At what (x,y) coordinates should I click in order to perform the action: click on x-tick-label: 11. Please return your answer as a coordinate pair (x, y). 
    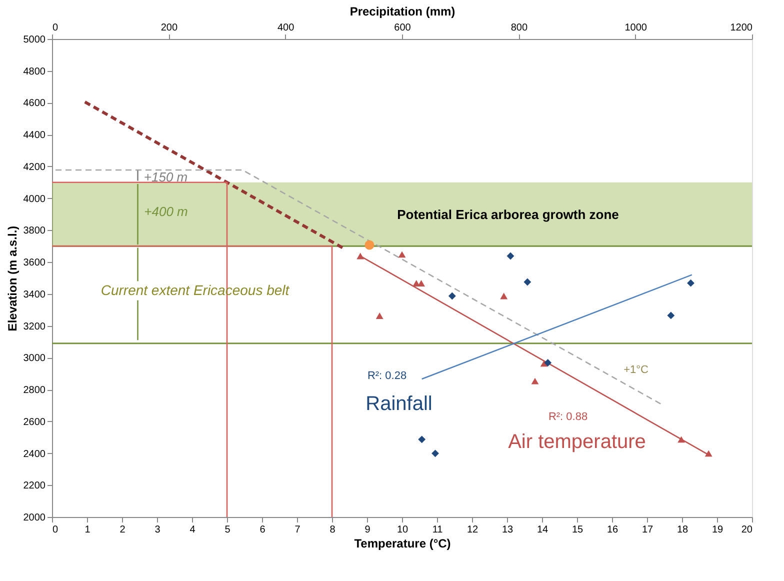
    Looking at the image, I should click on (438, 530).